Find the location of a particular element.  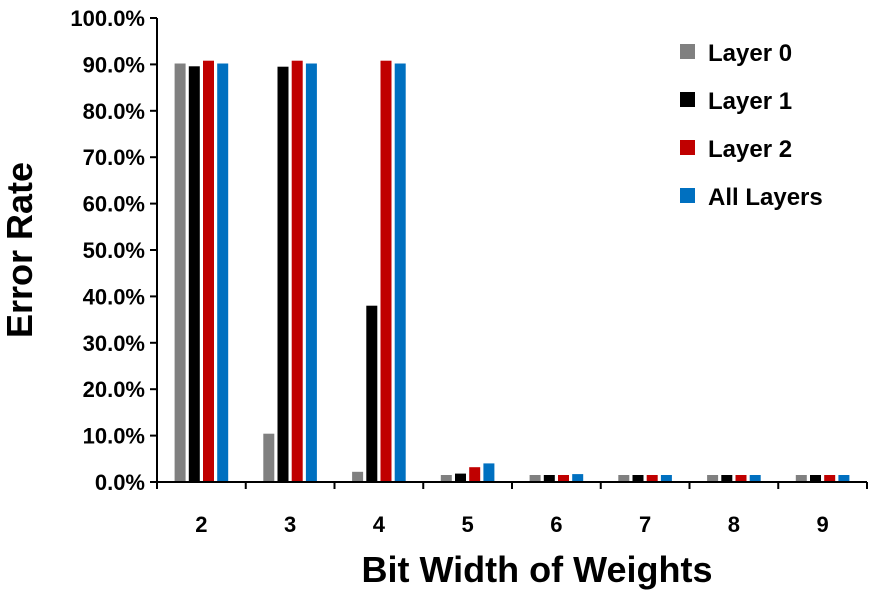

y-tick-label: 0.0% is located at coordinates (120, 482).